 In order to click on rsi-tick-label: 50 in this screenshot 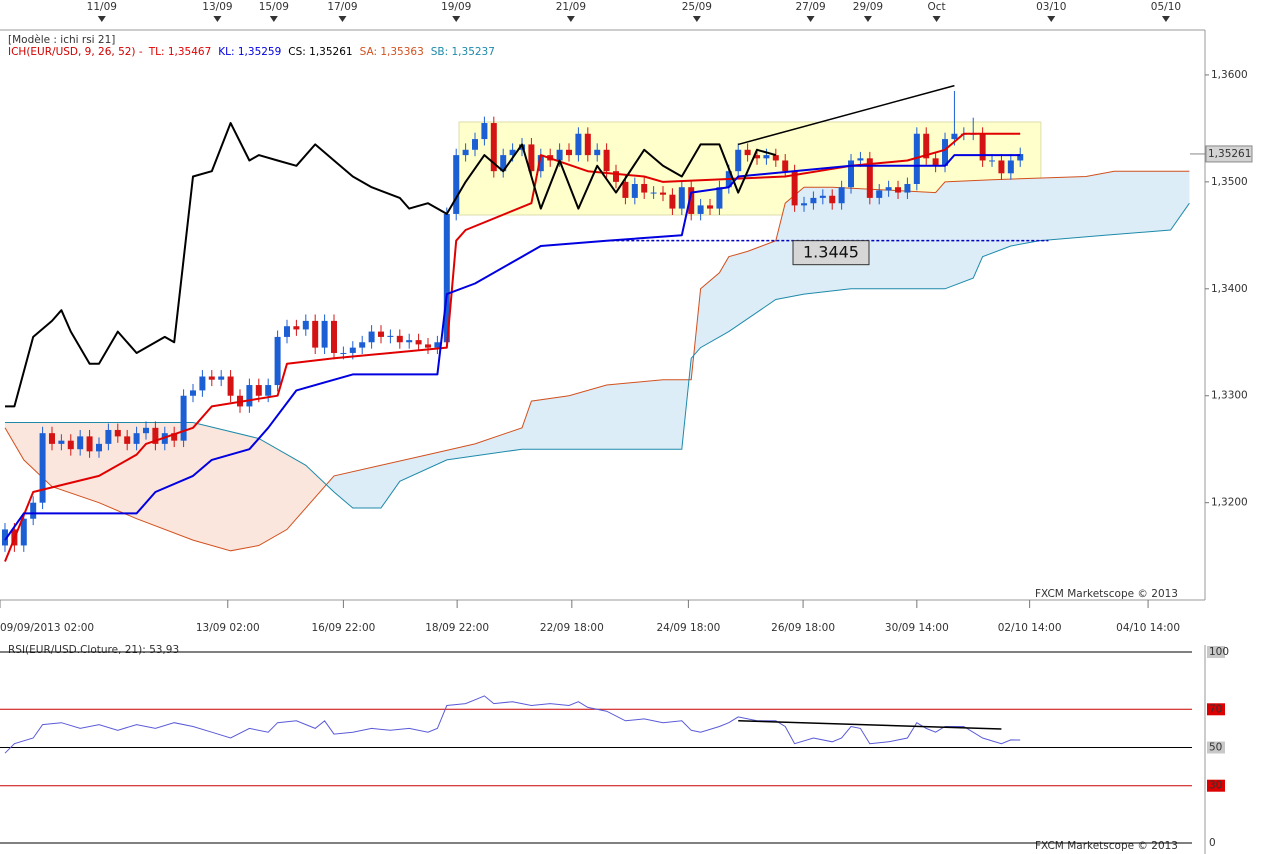, I will do `click(1215, 748)`.